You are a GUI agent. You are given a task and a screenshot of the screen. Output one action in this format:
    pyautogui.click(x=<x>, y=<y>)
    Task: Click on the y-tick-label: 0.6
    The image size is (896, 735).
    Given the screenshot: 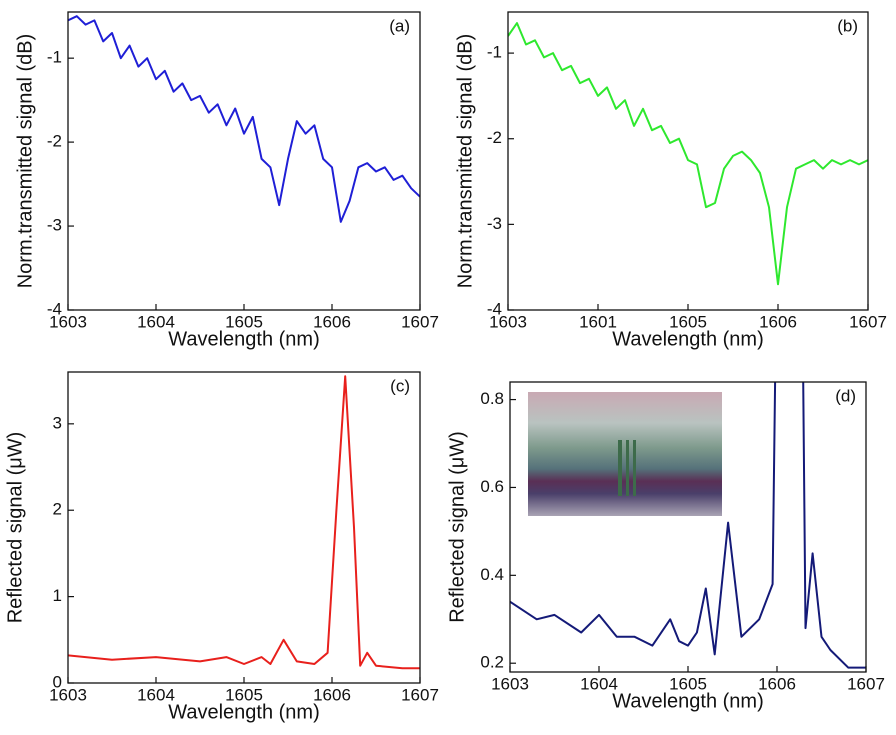 What is the action you would take?
    pyautogui.click(x=492, y=486)
    